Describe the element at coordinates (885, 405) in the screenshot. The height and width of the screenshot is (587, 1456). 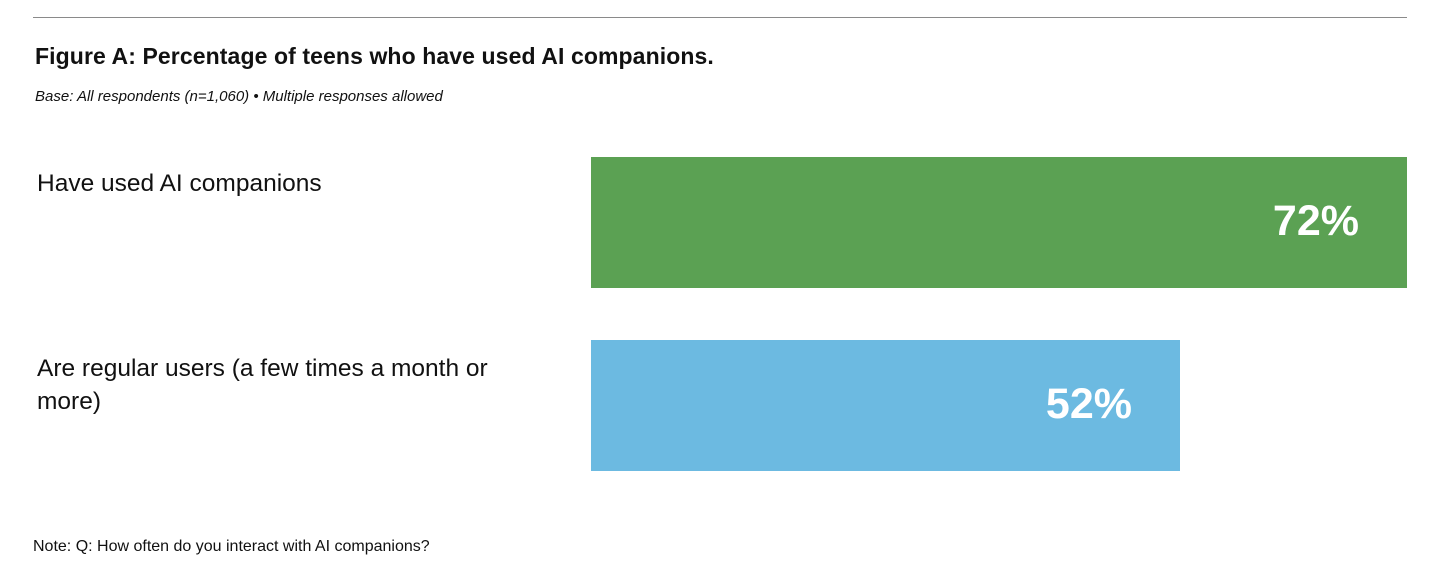
I see `bar-regular-users` at that location.